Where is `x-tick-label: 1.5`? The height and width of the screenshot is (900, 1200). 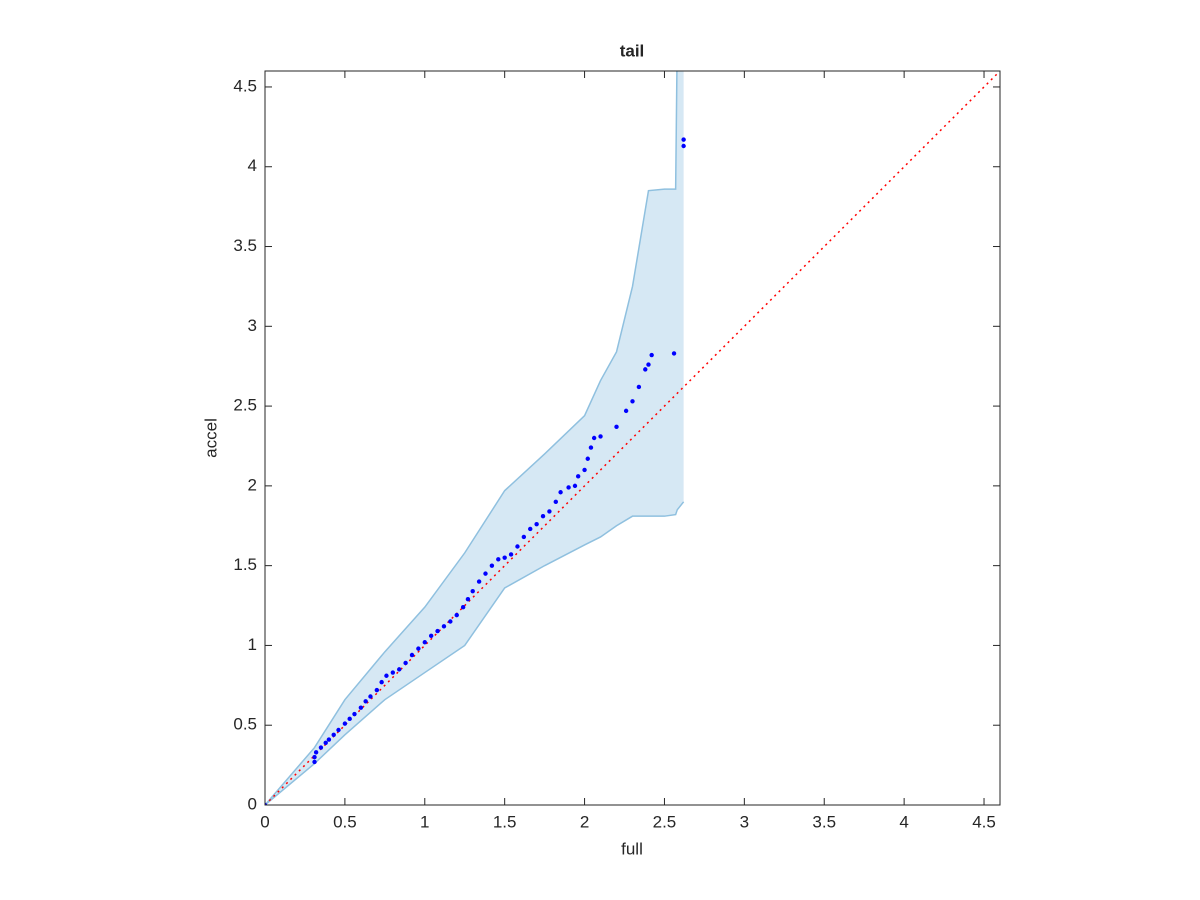
x-tick-label: 1.5 is located at coordinates (505, 821).